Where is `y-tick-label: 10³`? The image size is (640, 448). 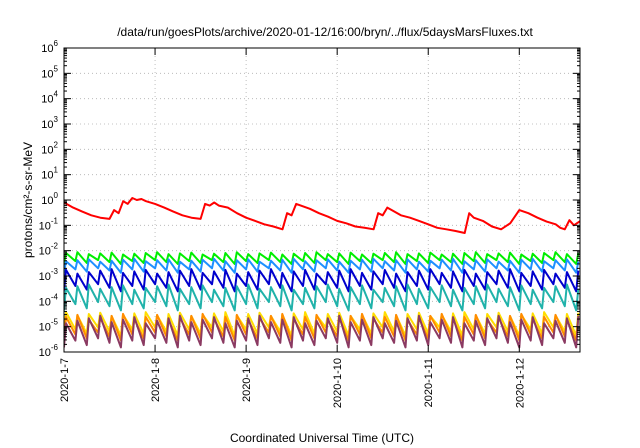 y-tick-label: 10³ is located at coordinates (49, 123).